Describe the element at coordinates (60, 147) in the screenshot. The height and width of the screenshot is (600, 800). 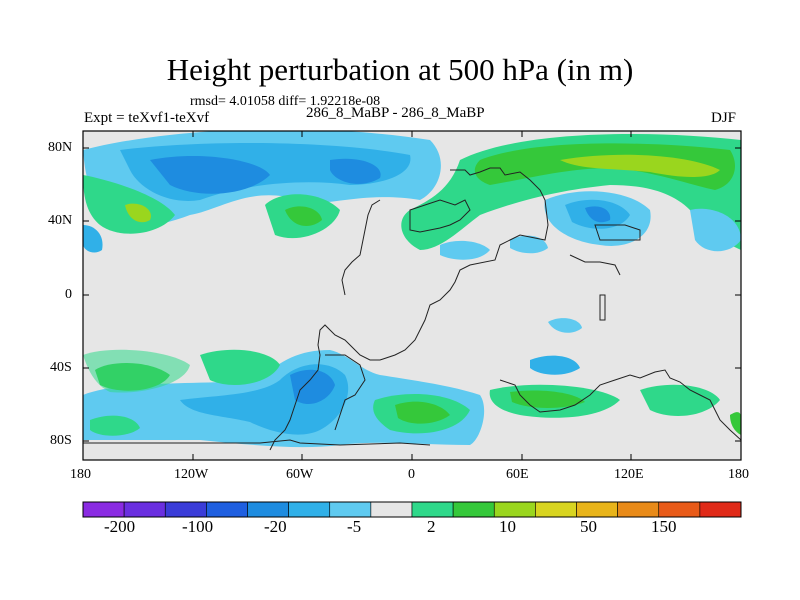
I see `y-tick-label: 80N` at that location.